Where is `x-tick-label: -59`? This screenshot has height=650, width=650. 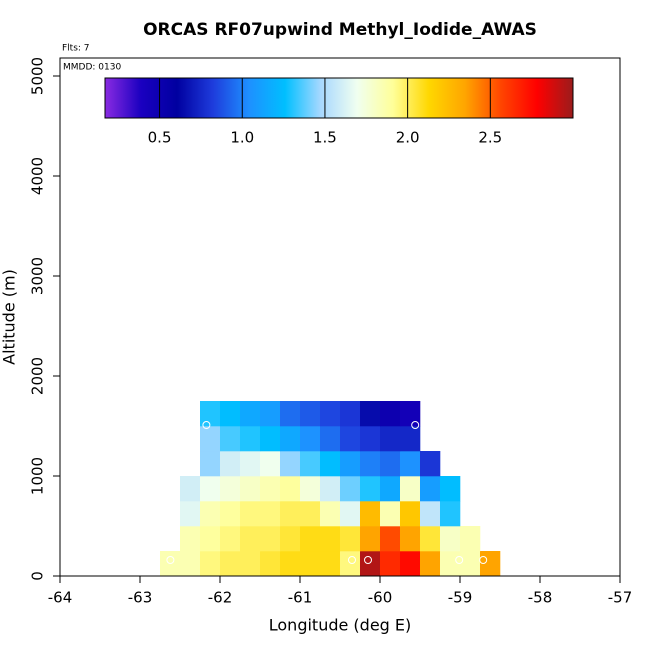 x-tick-label: -59 is located at coordinates (460, 598).